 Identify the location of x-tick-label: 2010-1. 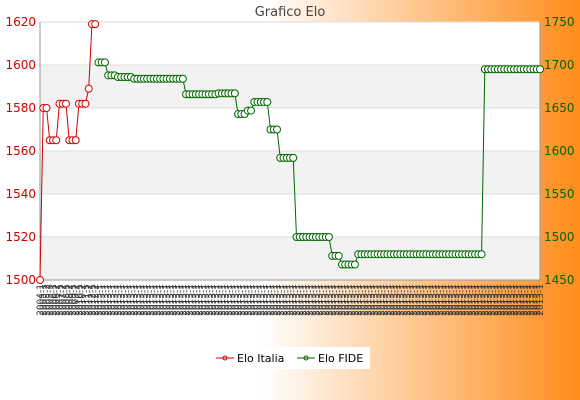
(80, 300).